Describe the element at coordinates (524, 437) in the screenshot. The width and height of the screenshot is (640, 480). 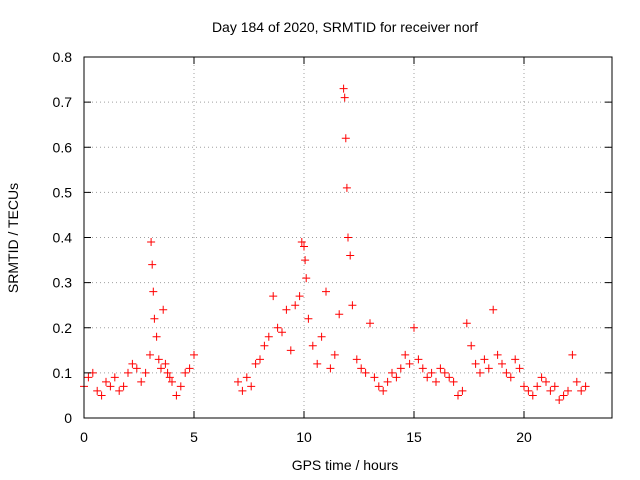
I see `x-tick-label: 20` at that location.